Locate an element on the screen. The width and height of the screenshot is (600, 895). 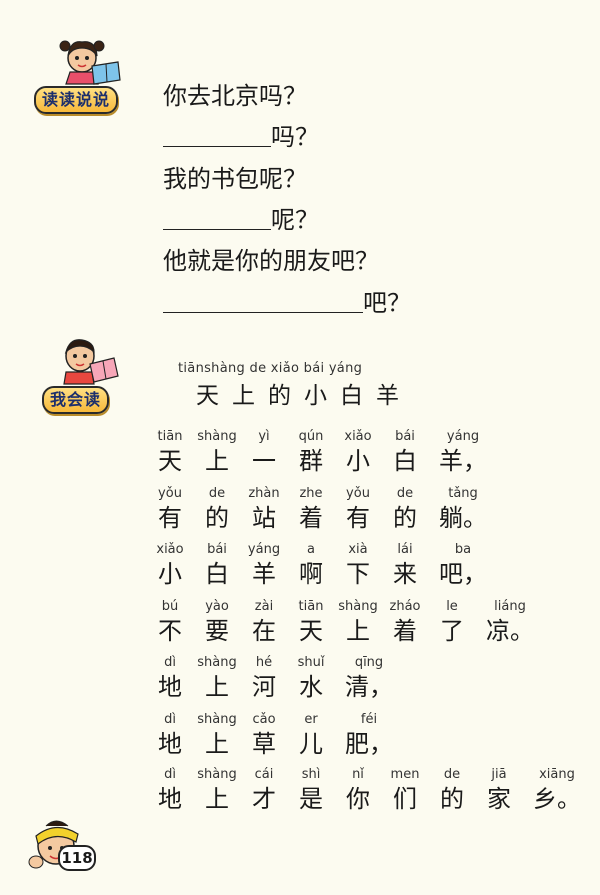
read-say-badge: 读读说说 is located at coordinates (76, 100).